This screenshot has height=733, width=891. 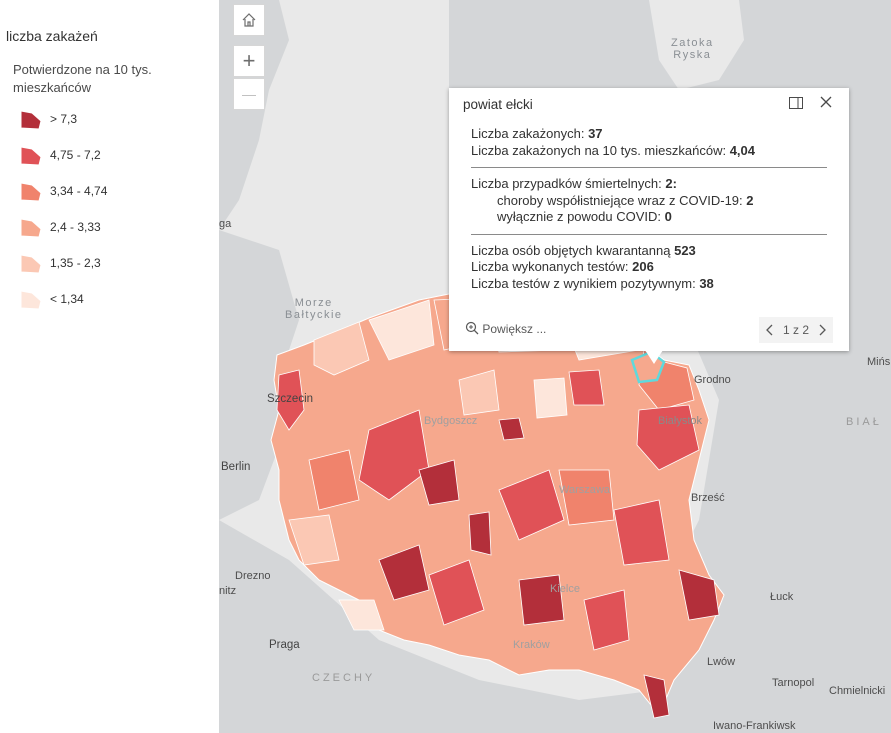 What do you see at coordinates (583, 250) in the screenshot?
I see `quarantine-row: Liczba osób objętych kwarantanną 523` at bounding box center [583, 250].